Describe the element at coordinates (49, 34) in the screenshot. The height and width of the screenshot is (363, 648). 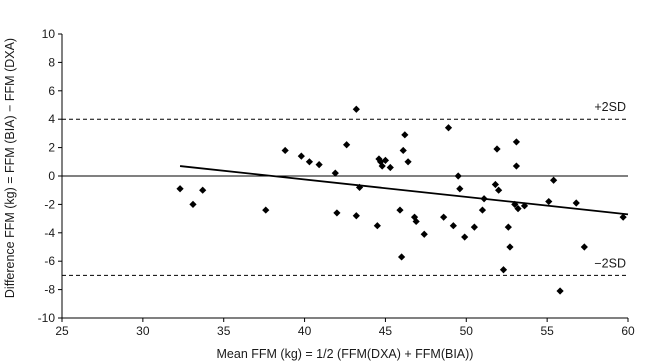
I see `y-tick-label: 10` at that location.